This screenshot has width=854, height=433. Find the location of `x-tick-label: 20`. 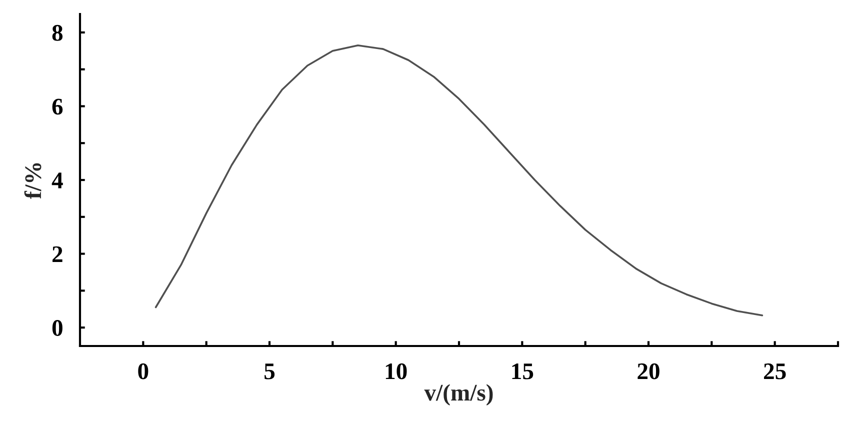

x-tick-label: 20 is located at coordinates (649, 371).